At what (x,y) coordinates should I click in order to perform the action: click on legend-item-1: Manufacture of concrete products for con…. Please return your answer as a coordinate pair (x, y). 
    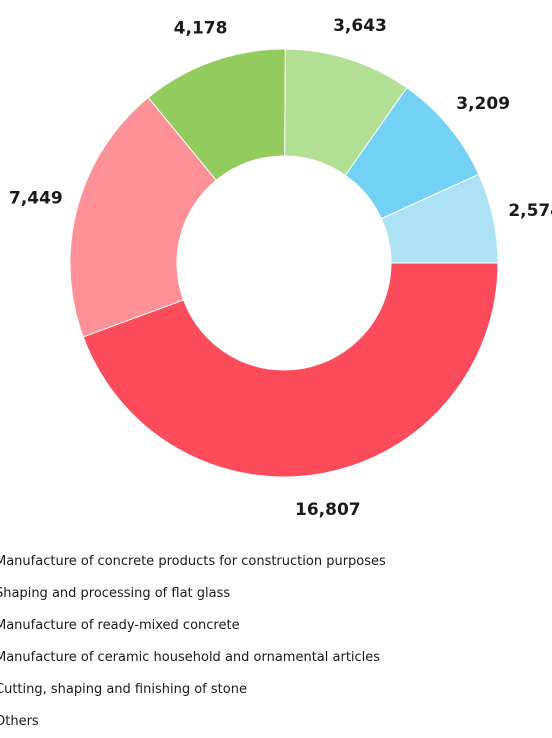
    Looking at the image, I should click on (193, 561).